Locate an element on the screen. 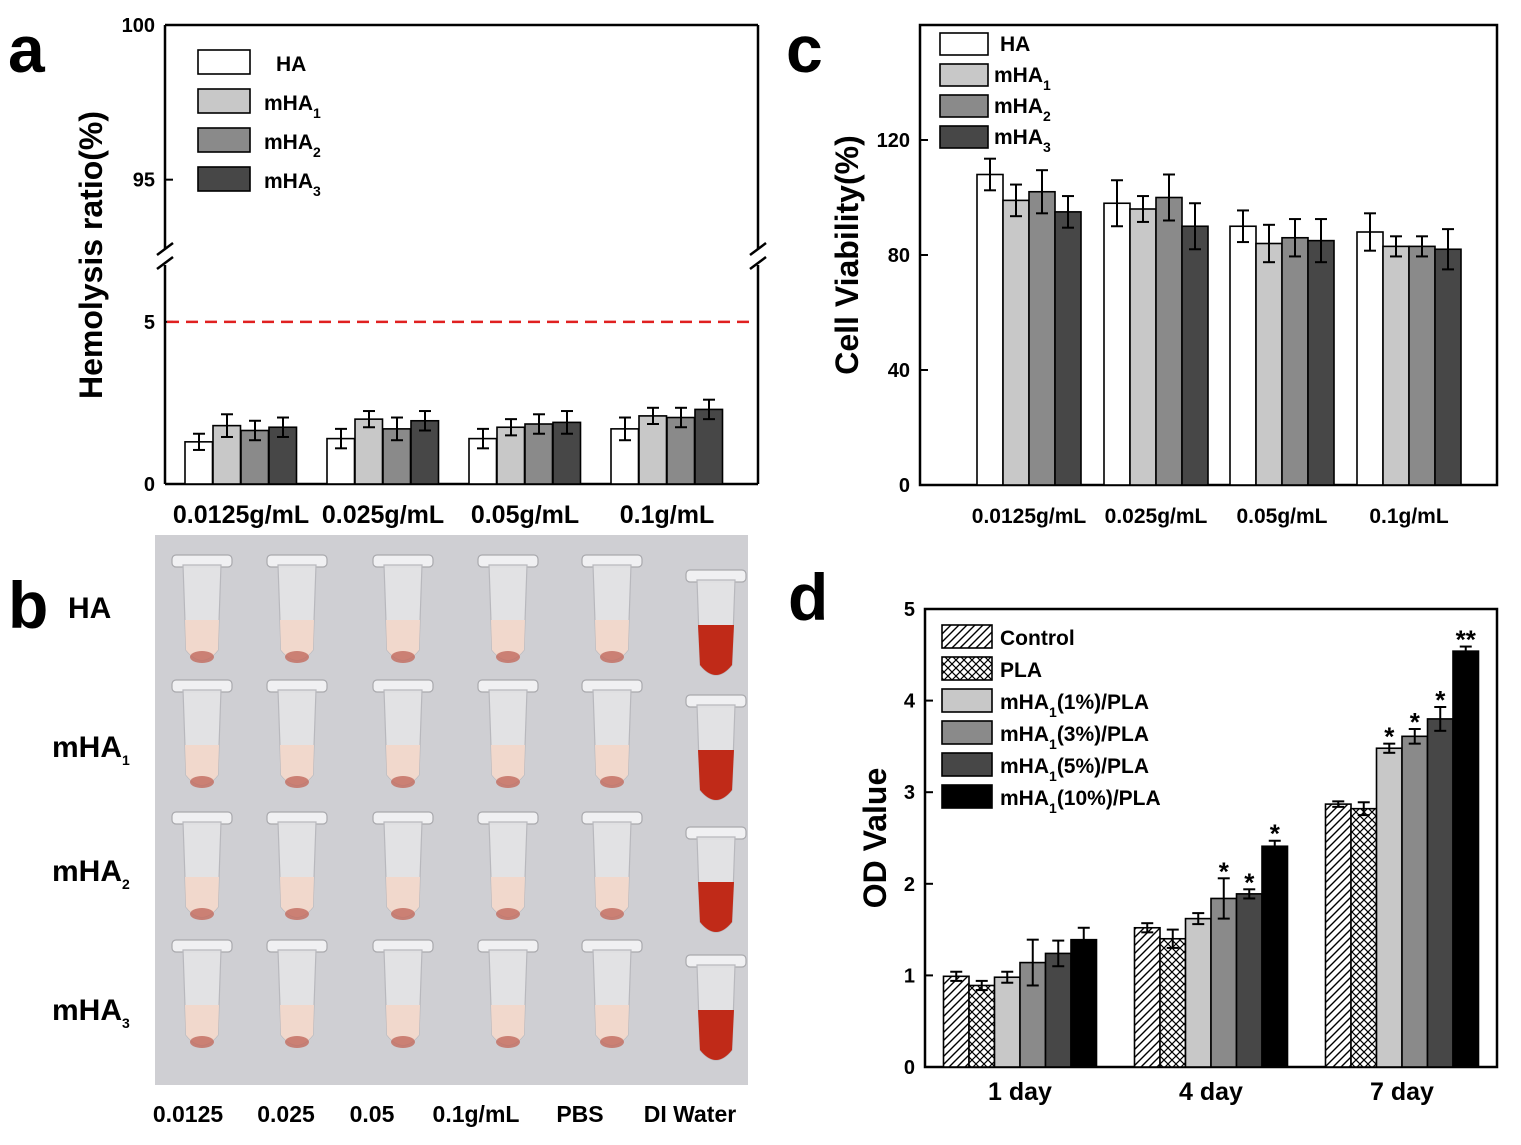 This screenshot has height=1145, width=1521. row-label: mHA3 is located at coordinates (91, 1012).